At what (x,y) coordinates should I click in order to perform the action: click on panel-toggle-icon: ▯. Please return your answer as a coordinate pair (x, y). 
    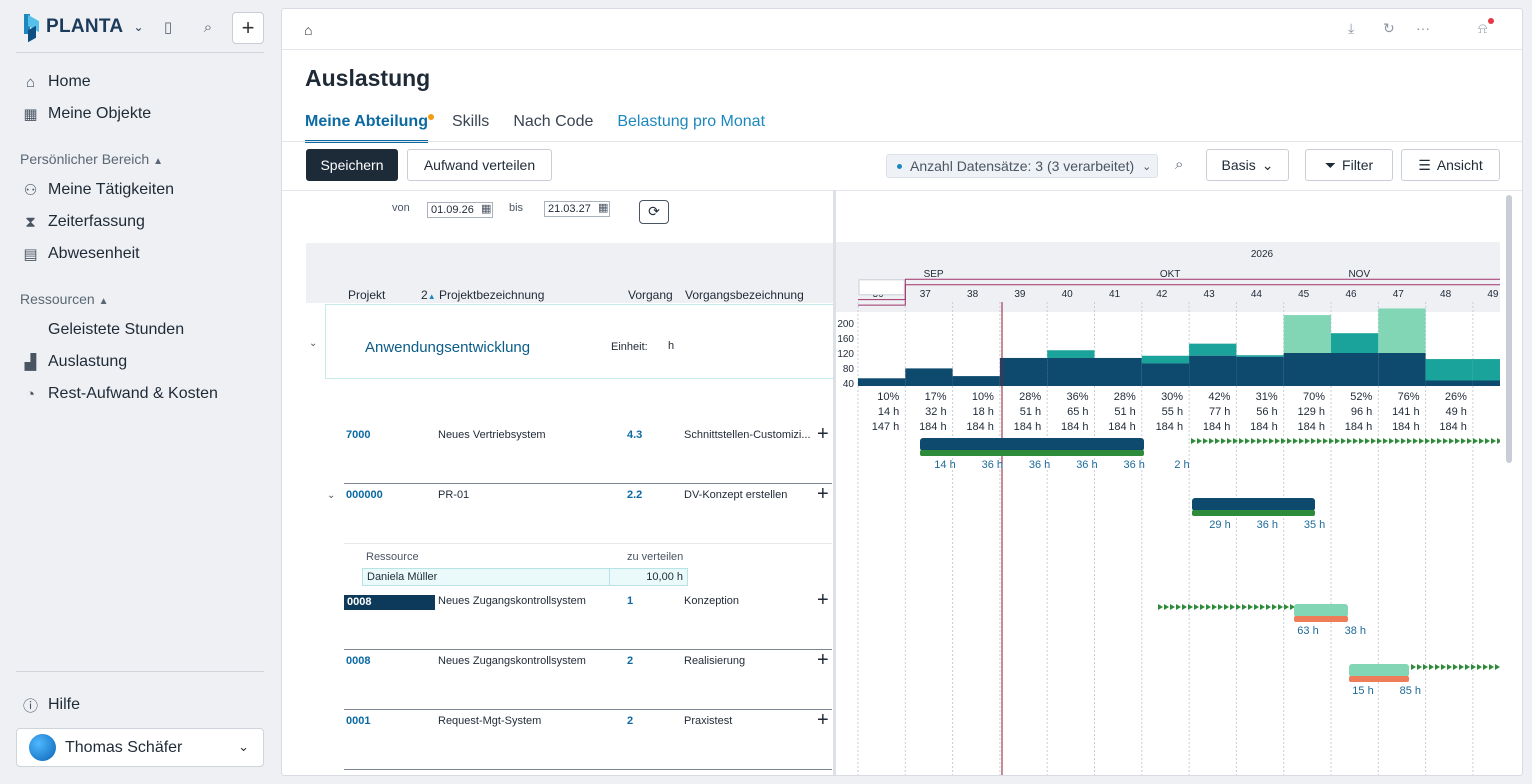
    Looking at the image, I should click on (168, 27).